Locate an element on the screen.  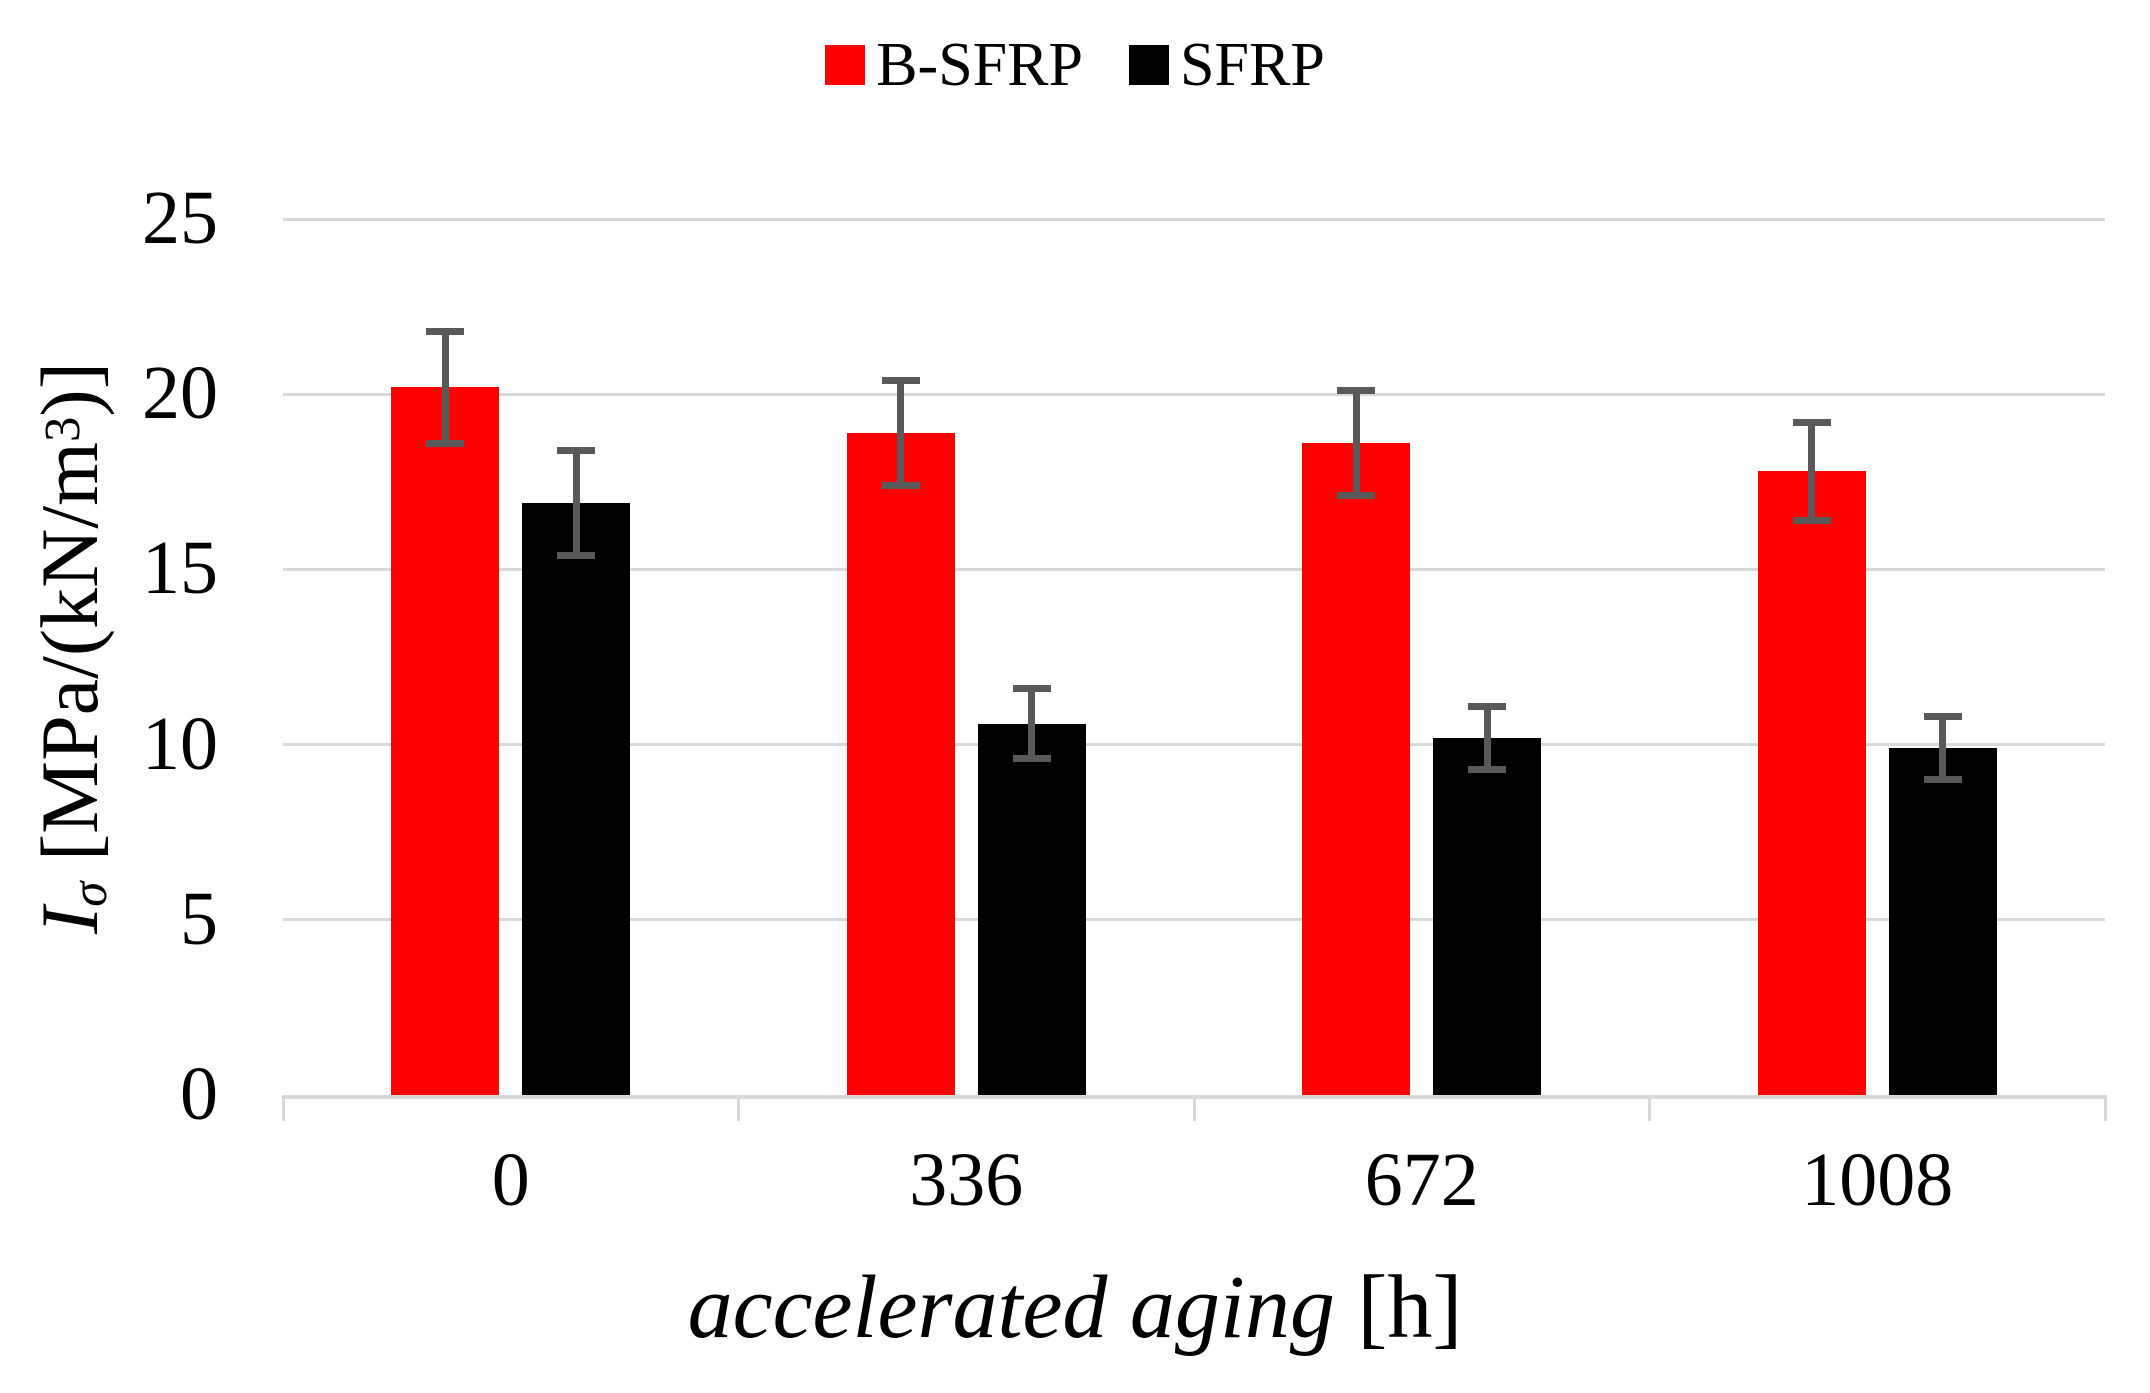
legend-item-b-sfrp: B-SFRP is located at coordinates (954, 65).